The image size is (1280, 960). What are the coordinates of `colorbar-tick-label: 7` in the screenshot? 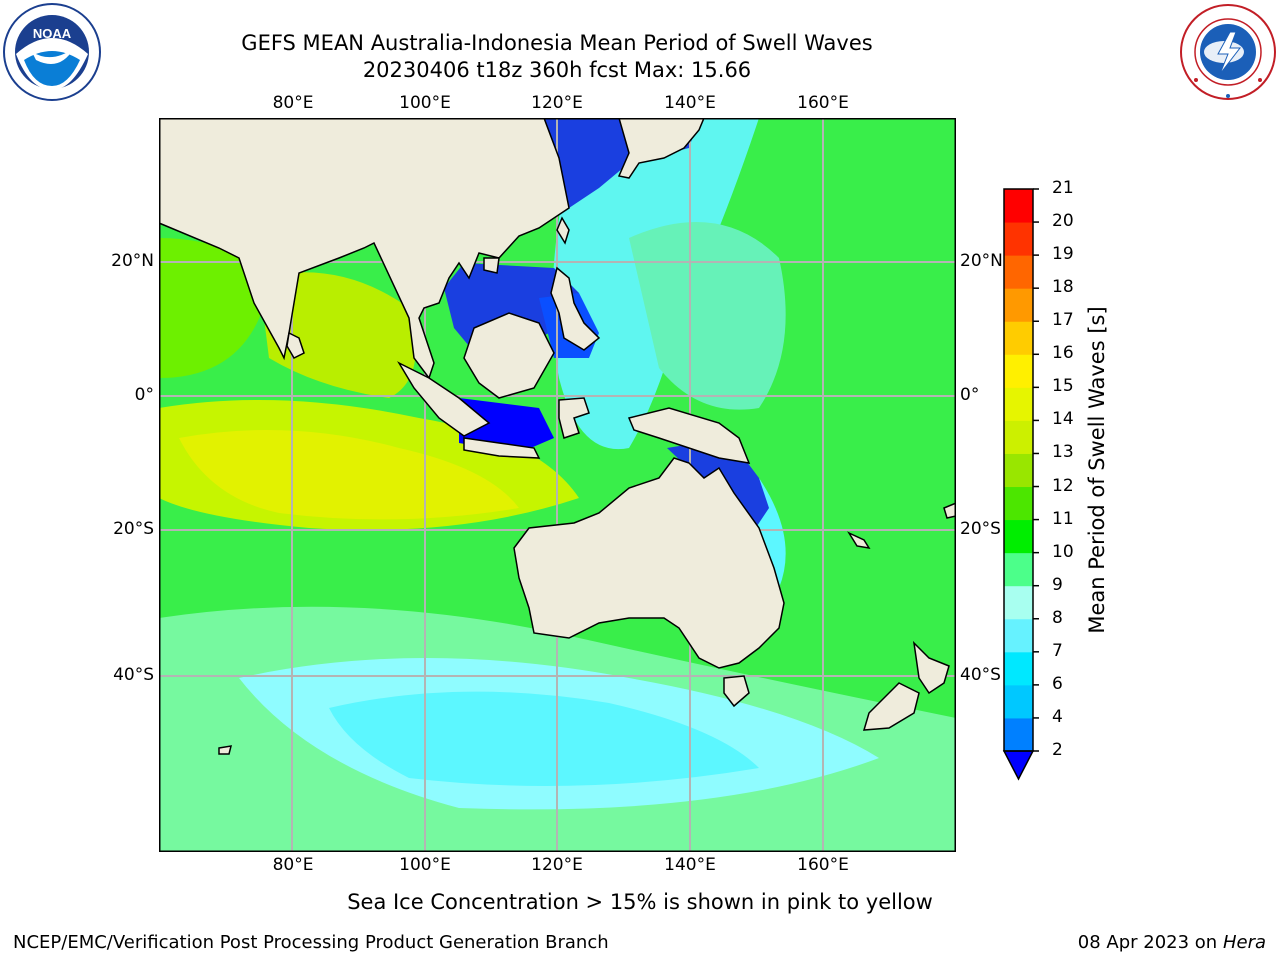 It's located at (1057, 650).